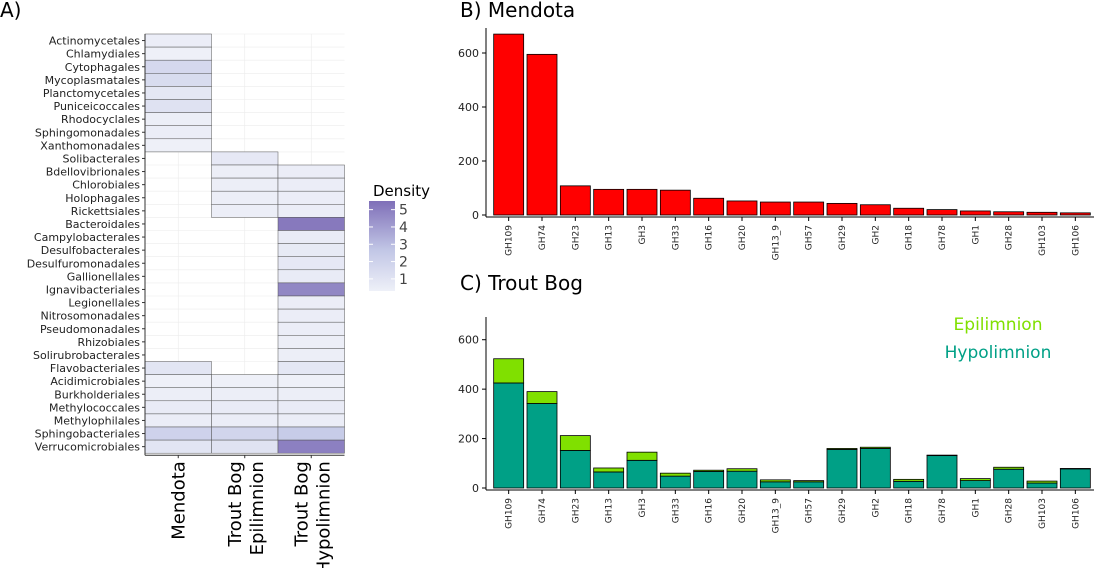 This screenshot has height=568, width=1097. What do you see at coordinates (93, 172) in the screenshot?
I see `heatmap-row-label: Bdellovibrionales` at bounding box center [93, 172].